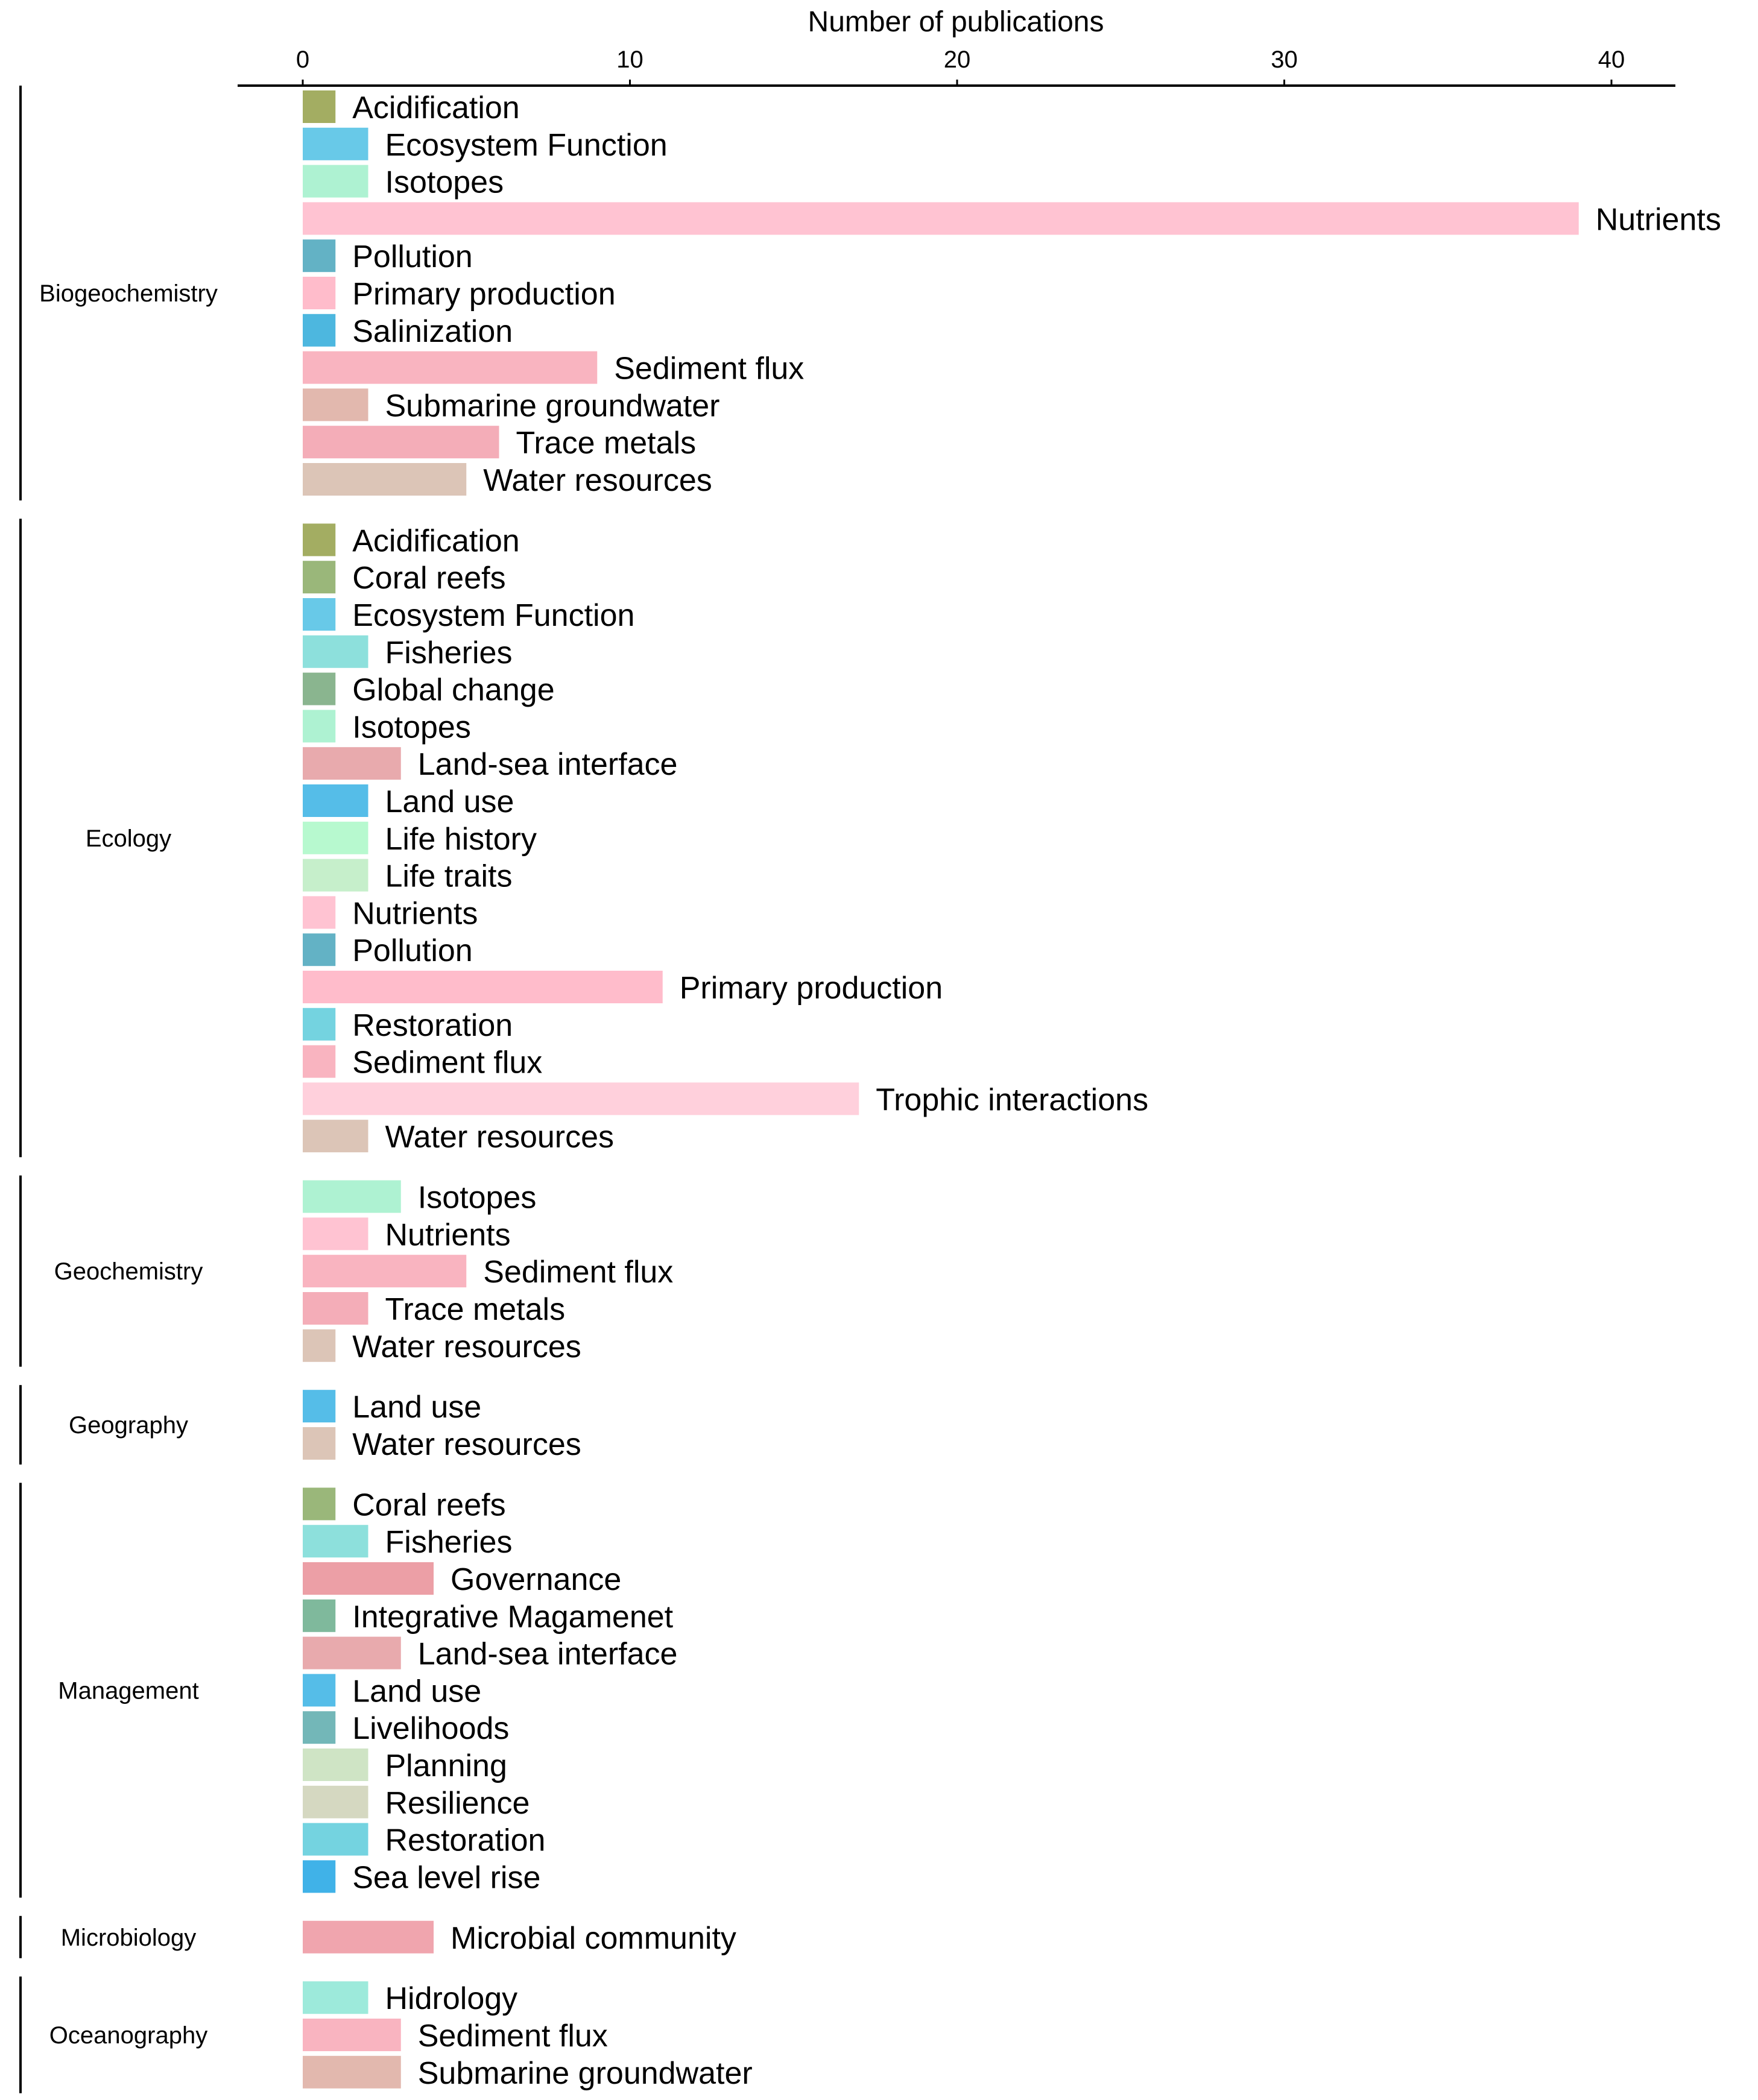  Describe the element at coordinates (585, 2073) in the screenshot. I see `bar-label: Submarine groundwater` at that location.